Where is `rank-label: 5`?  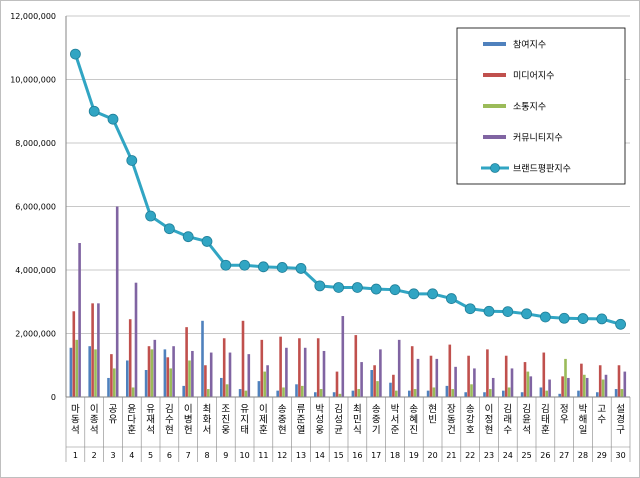
rank-label: 5 is located at coordinates (150, 455).